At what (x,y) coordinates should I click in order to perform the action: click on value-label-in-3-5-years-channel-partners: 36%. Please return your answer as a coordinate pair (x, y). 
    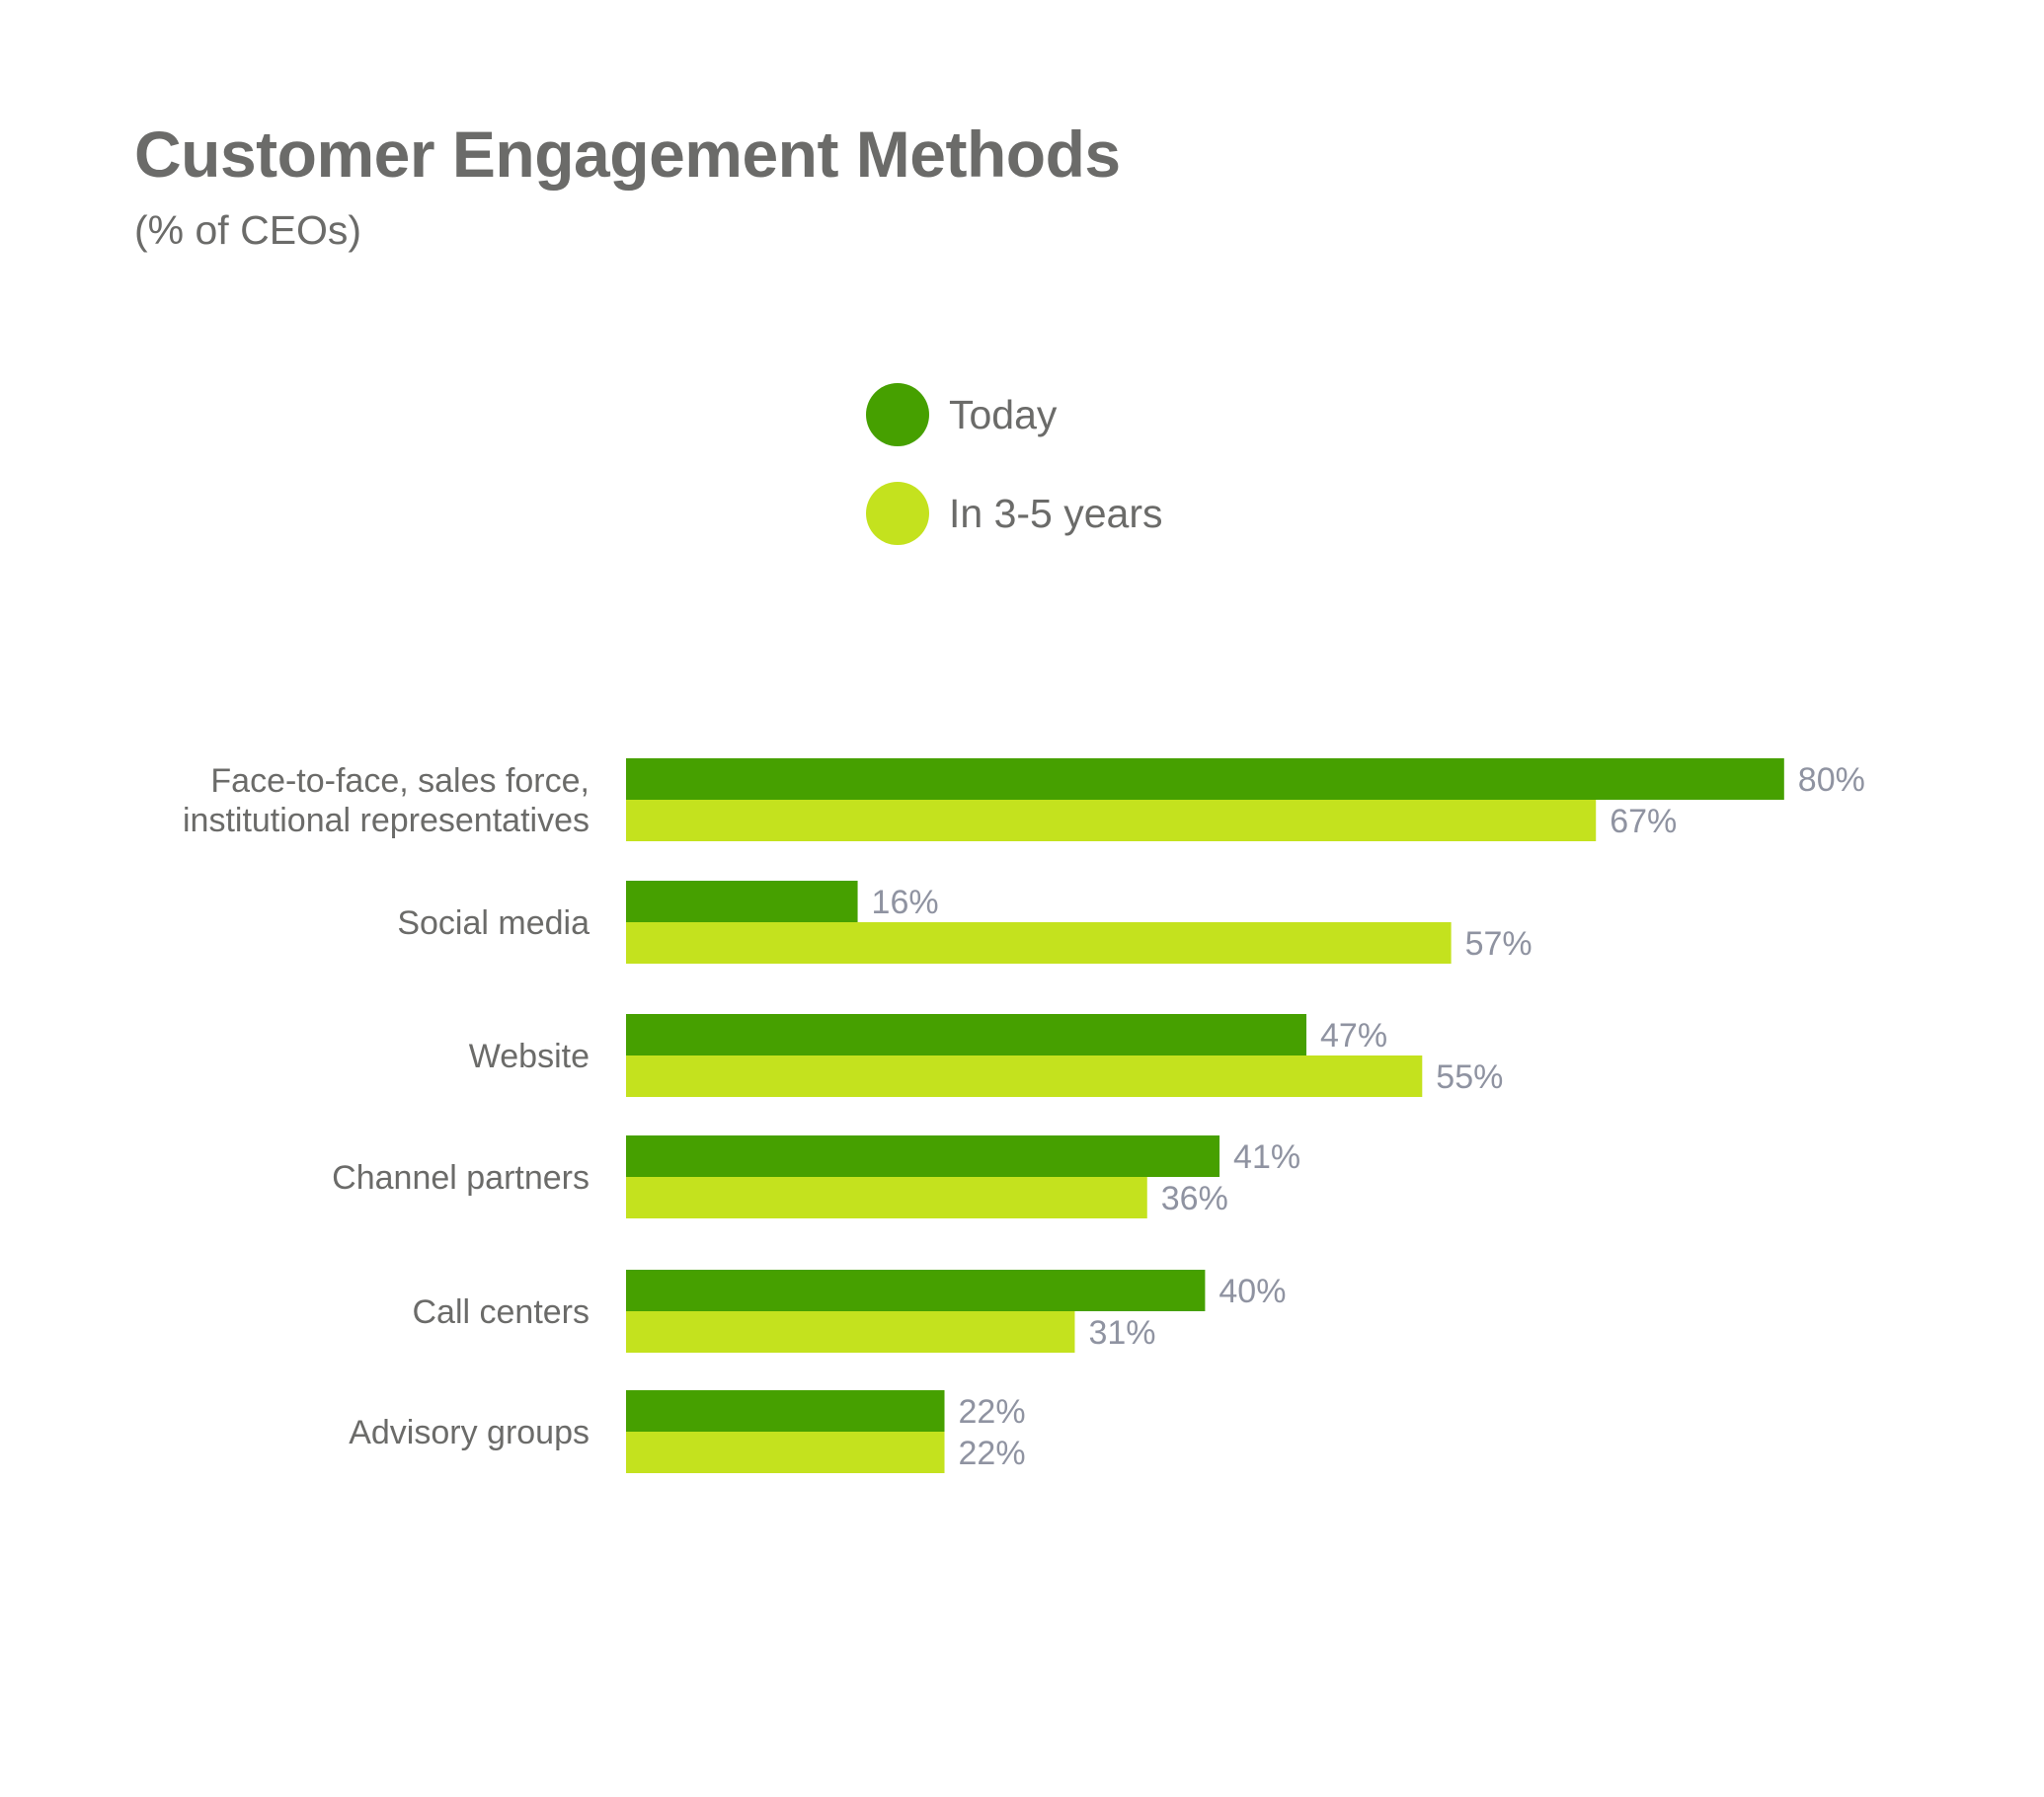
    Looking at the image, I should click on (1195, 1198).